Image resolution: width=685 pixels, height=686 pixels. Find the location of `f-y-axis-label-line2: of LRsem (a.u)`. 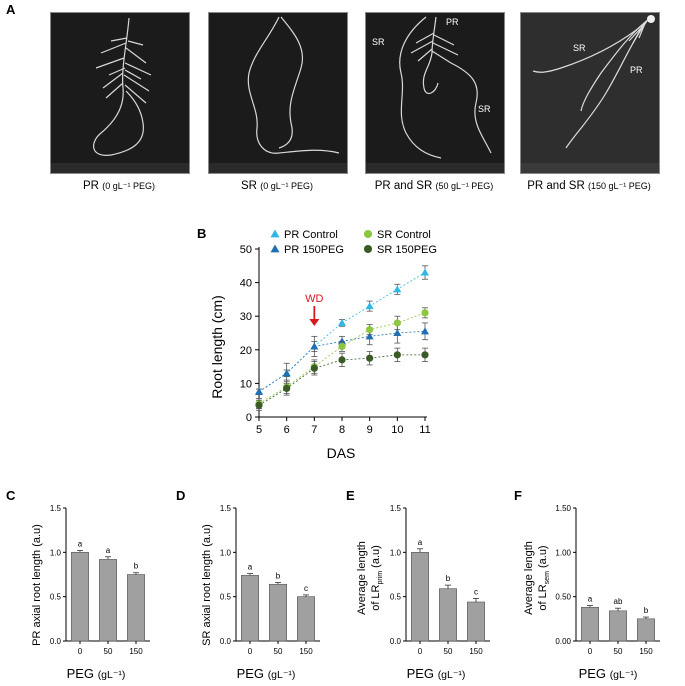

f-y-axis-label-line2: of LRsem (a.u) is located at coordinates (544, 577).